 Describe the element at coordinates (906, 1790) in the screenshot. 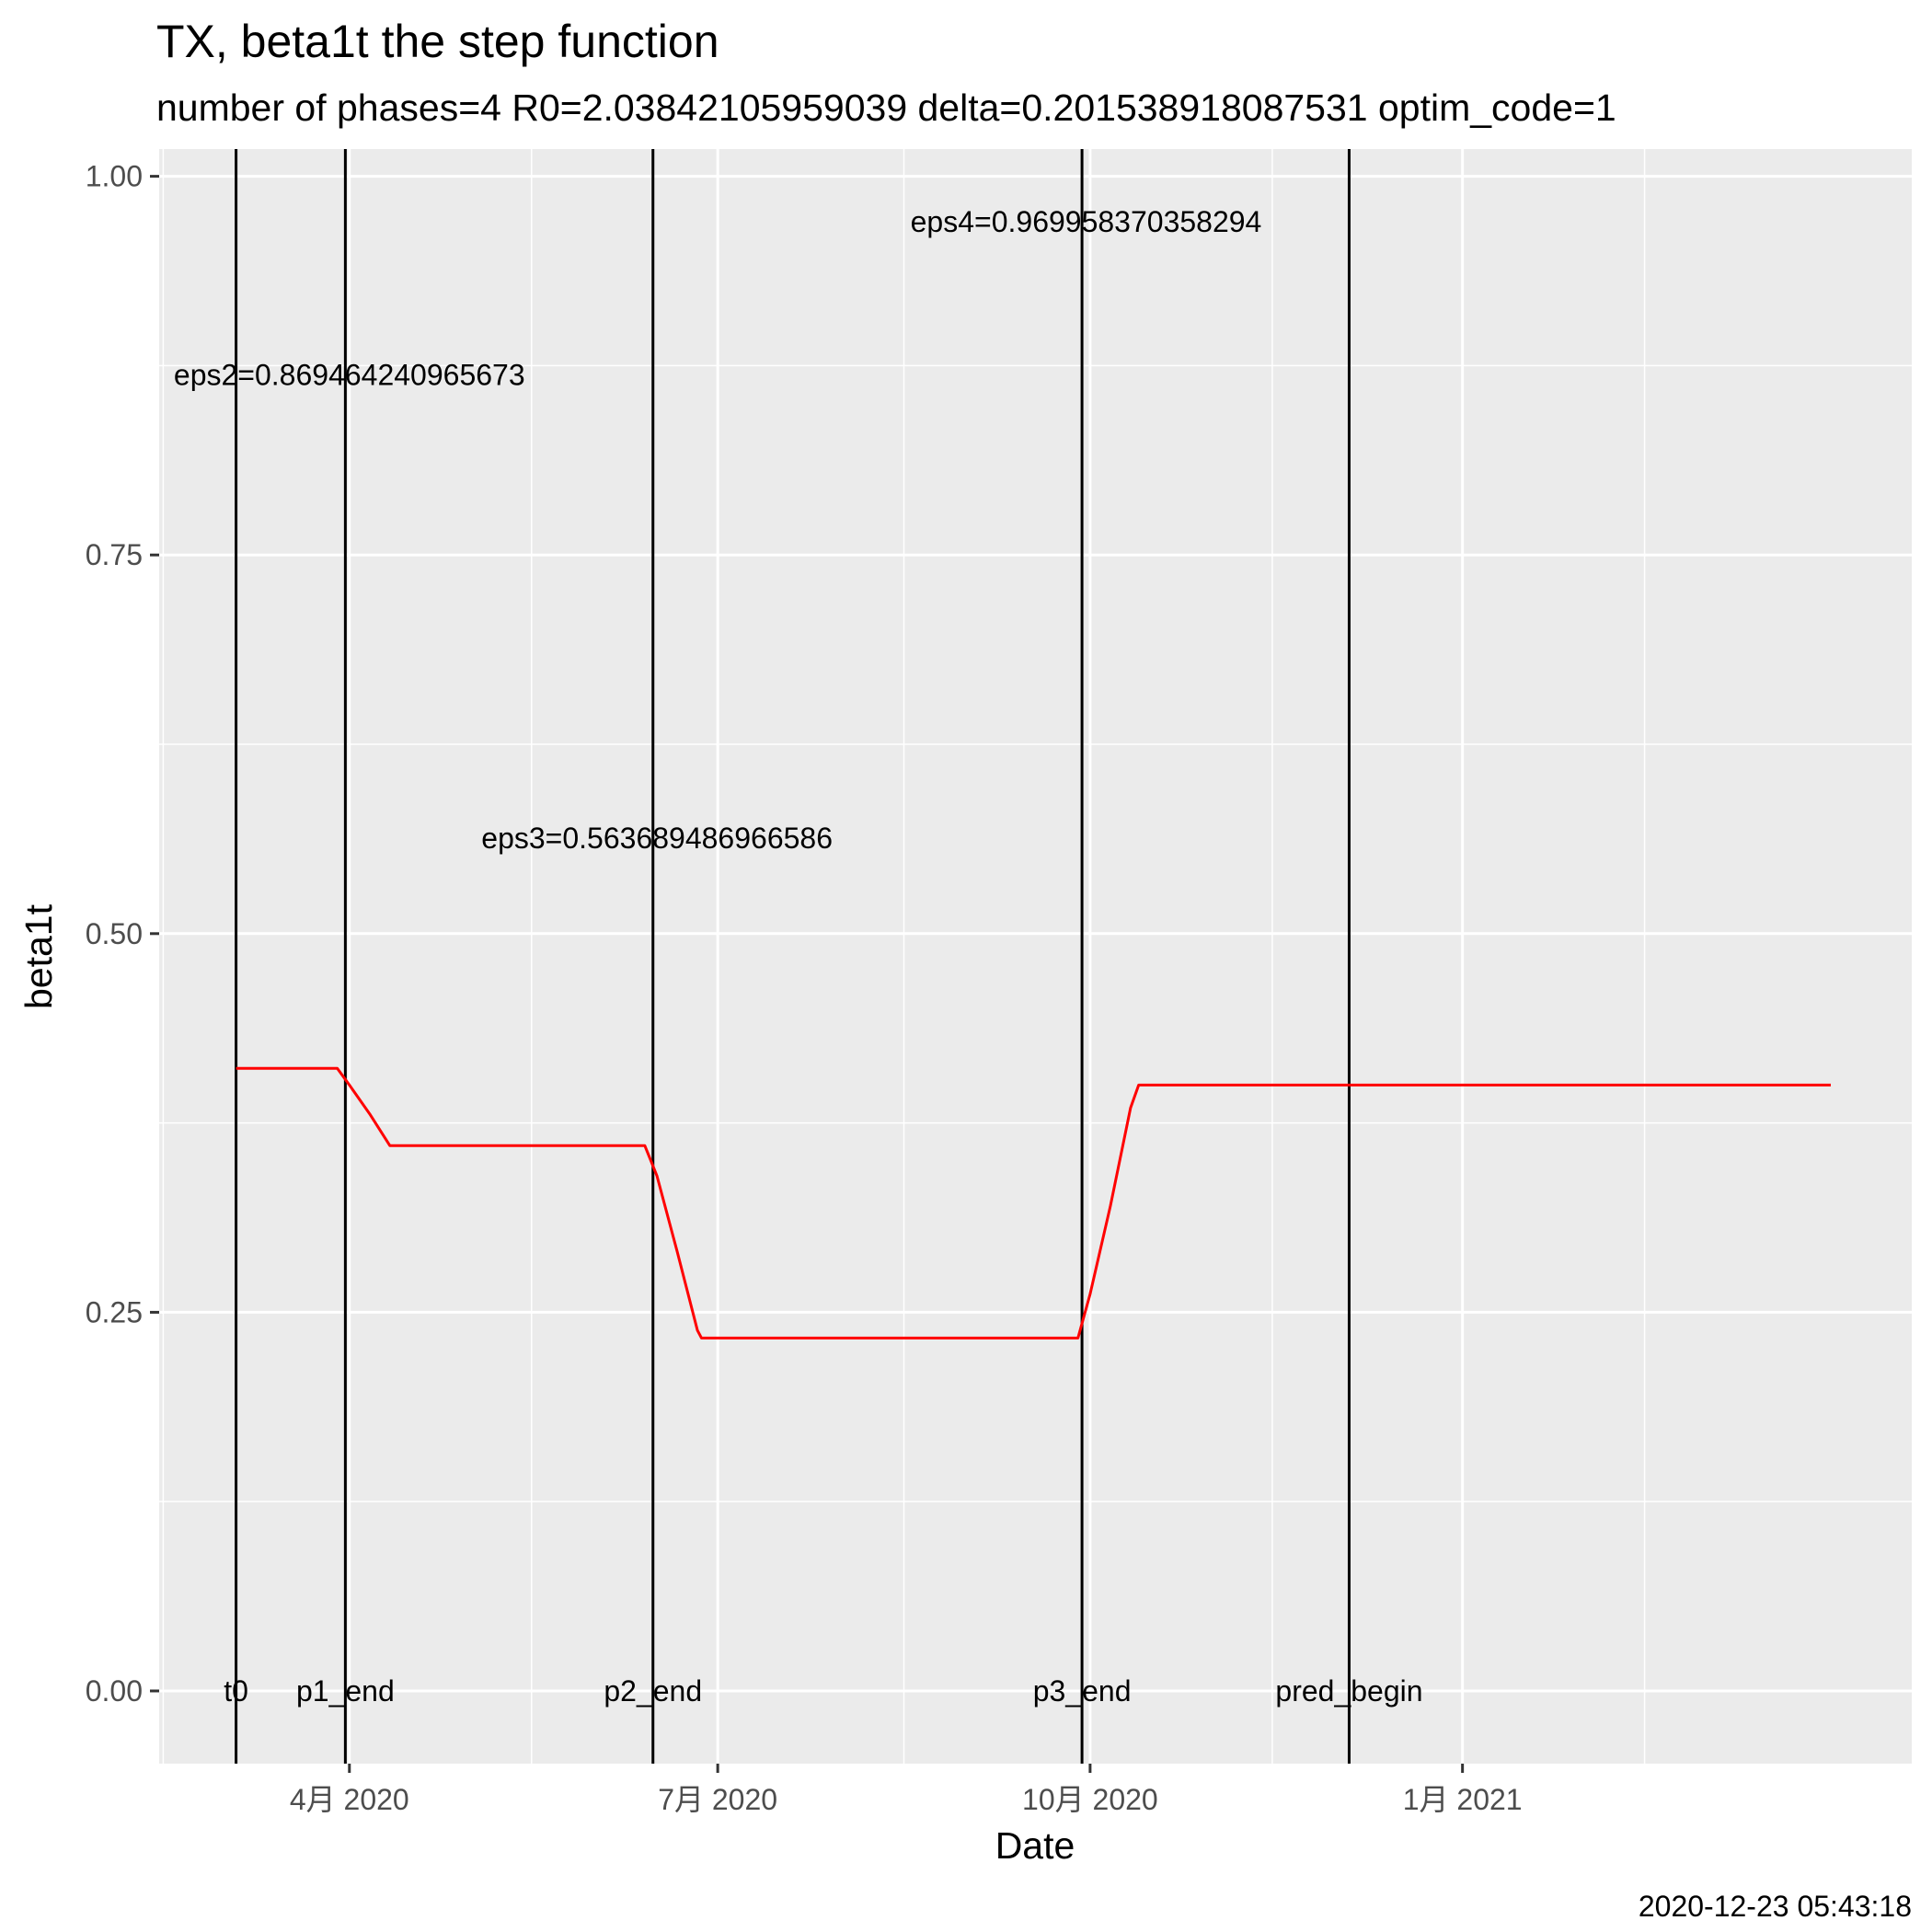

I see `x-axis: 4月 2020 7月 2020 10月 2020 1月 2021` at that location.